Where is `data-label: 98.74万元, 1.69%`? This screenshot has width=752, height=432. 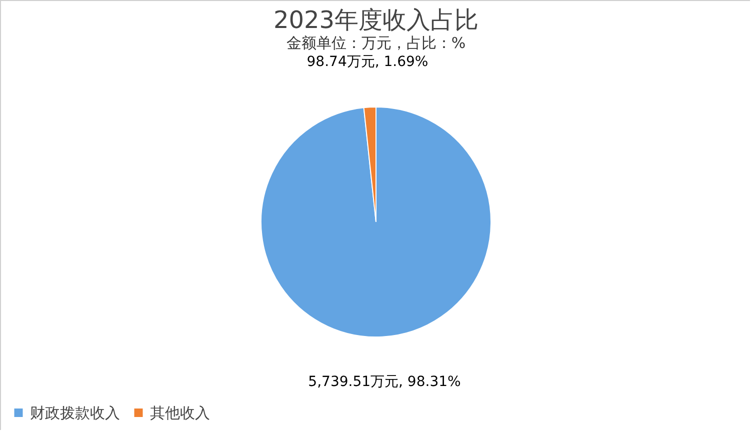 data-label: 98.74万元, 1.69% is located at coordinates (367, 62).